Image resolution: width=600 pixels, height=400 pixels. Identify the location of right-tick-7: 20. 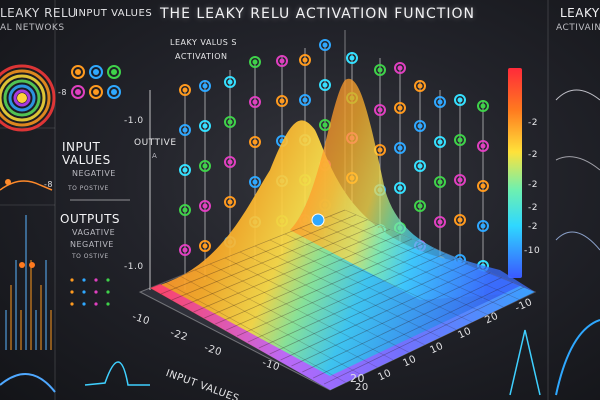
(362, 387).